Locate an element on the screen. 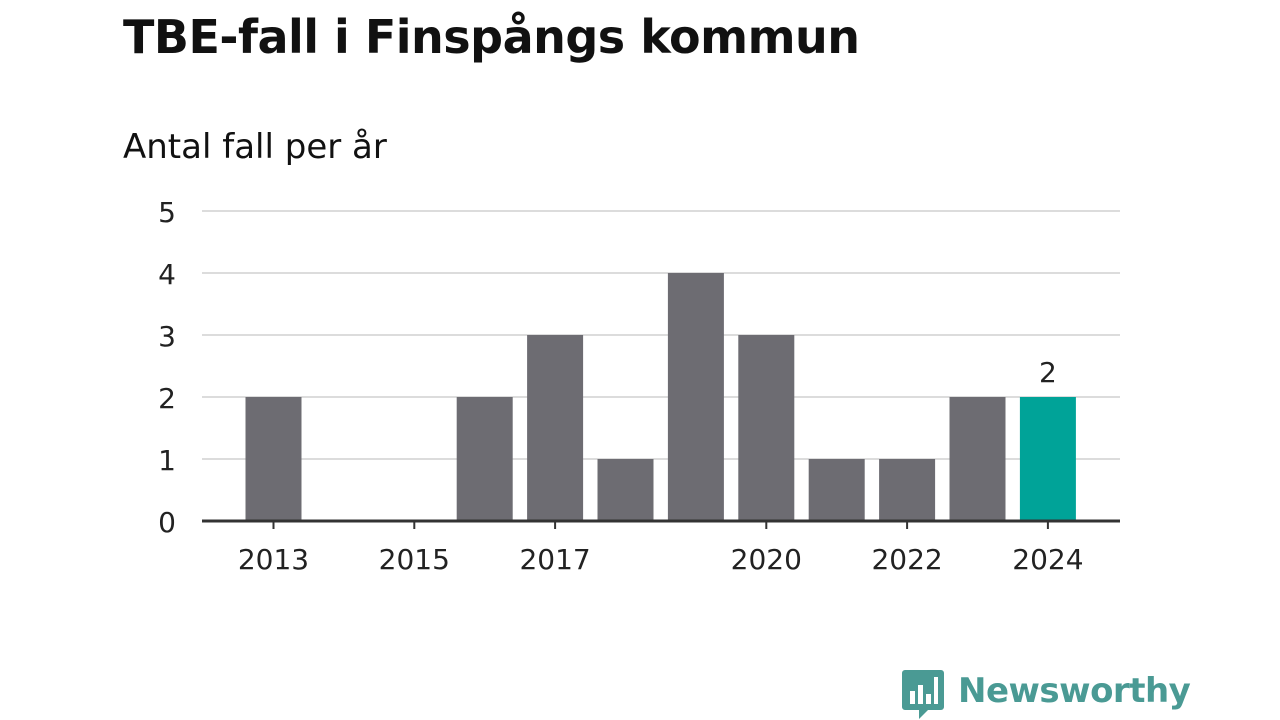 This screenshot has height=720, width=1280. bar-2019 is located at coordinates (695, 397).